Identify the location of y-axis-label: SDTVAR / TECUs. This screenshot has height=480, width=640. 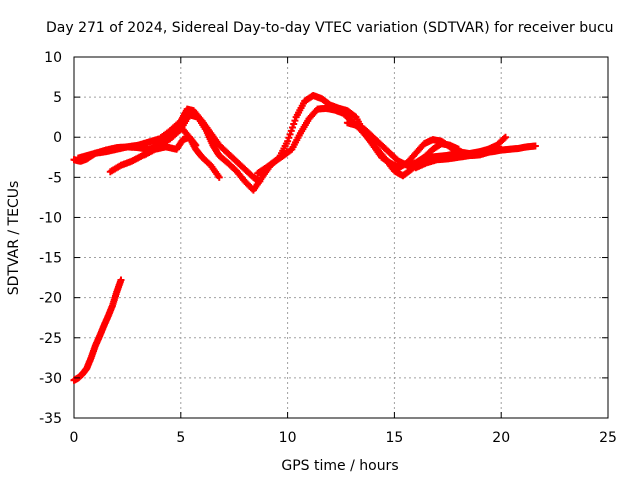
(14, 238).